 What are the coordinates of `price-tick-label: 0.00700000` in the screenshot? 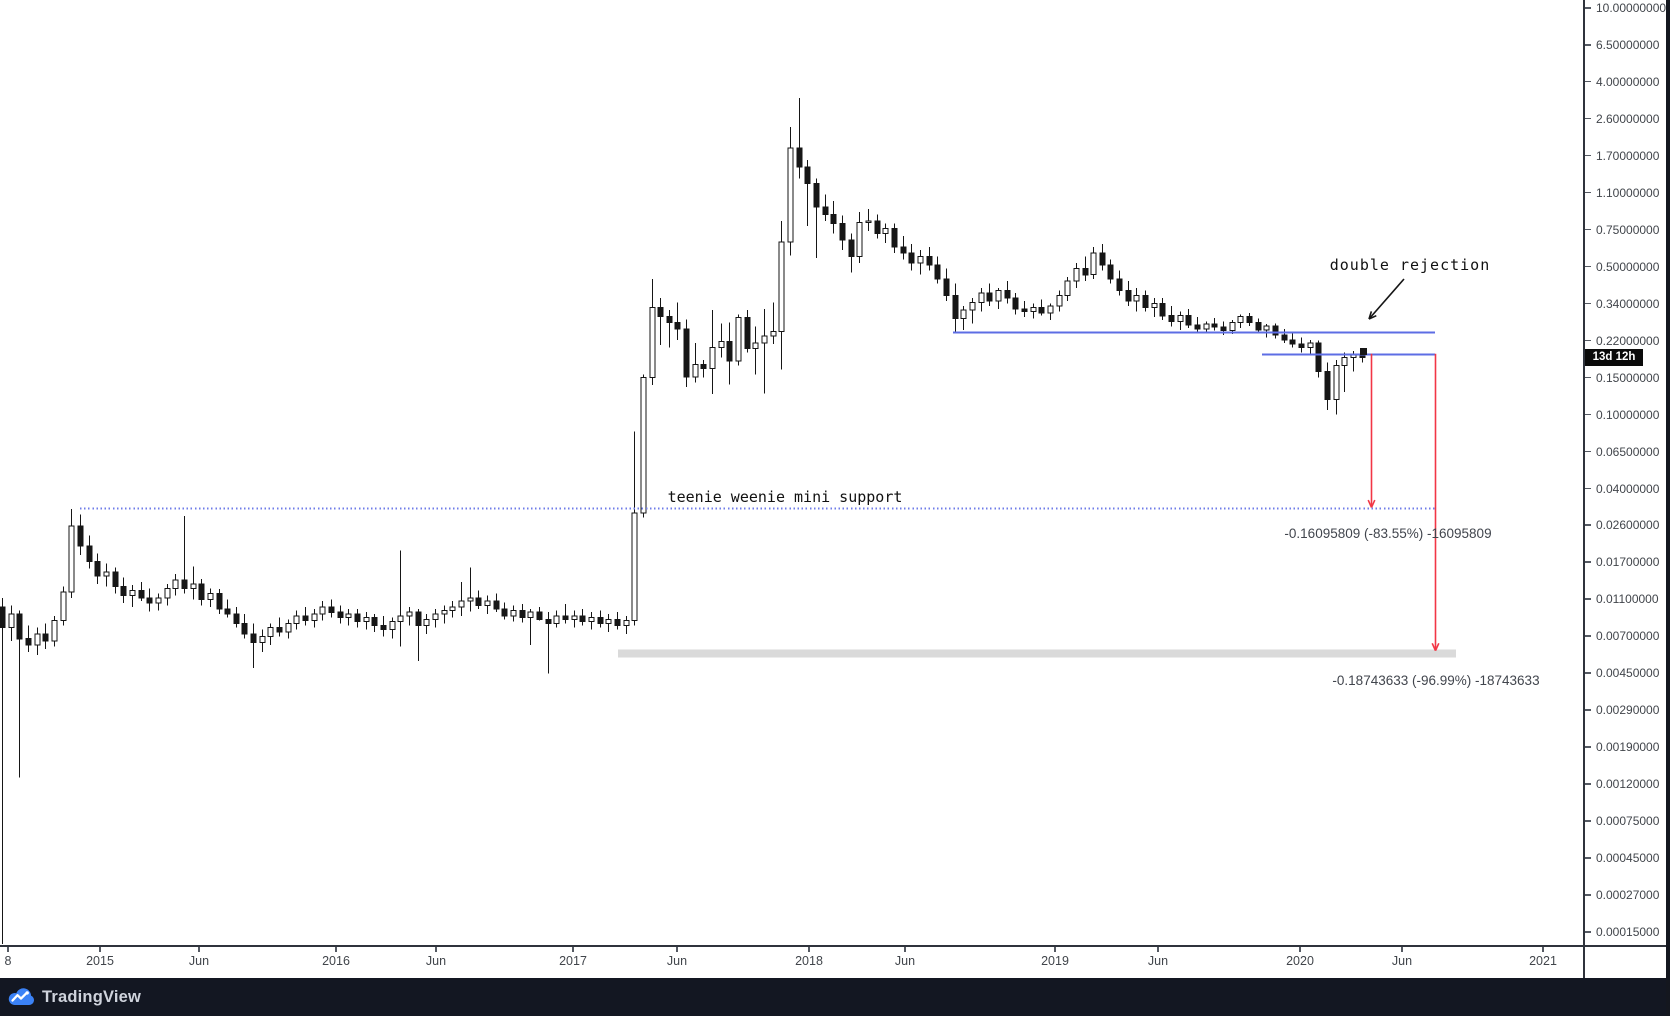 It's located at (1628, 636).